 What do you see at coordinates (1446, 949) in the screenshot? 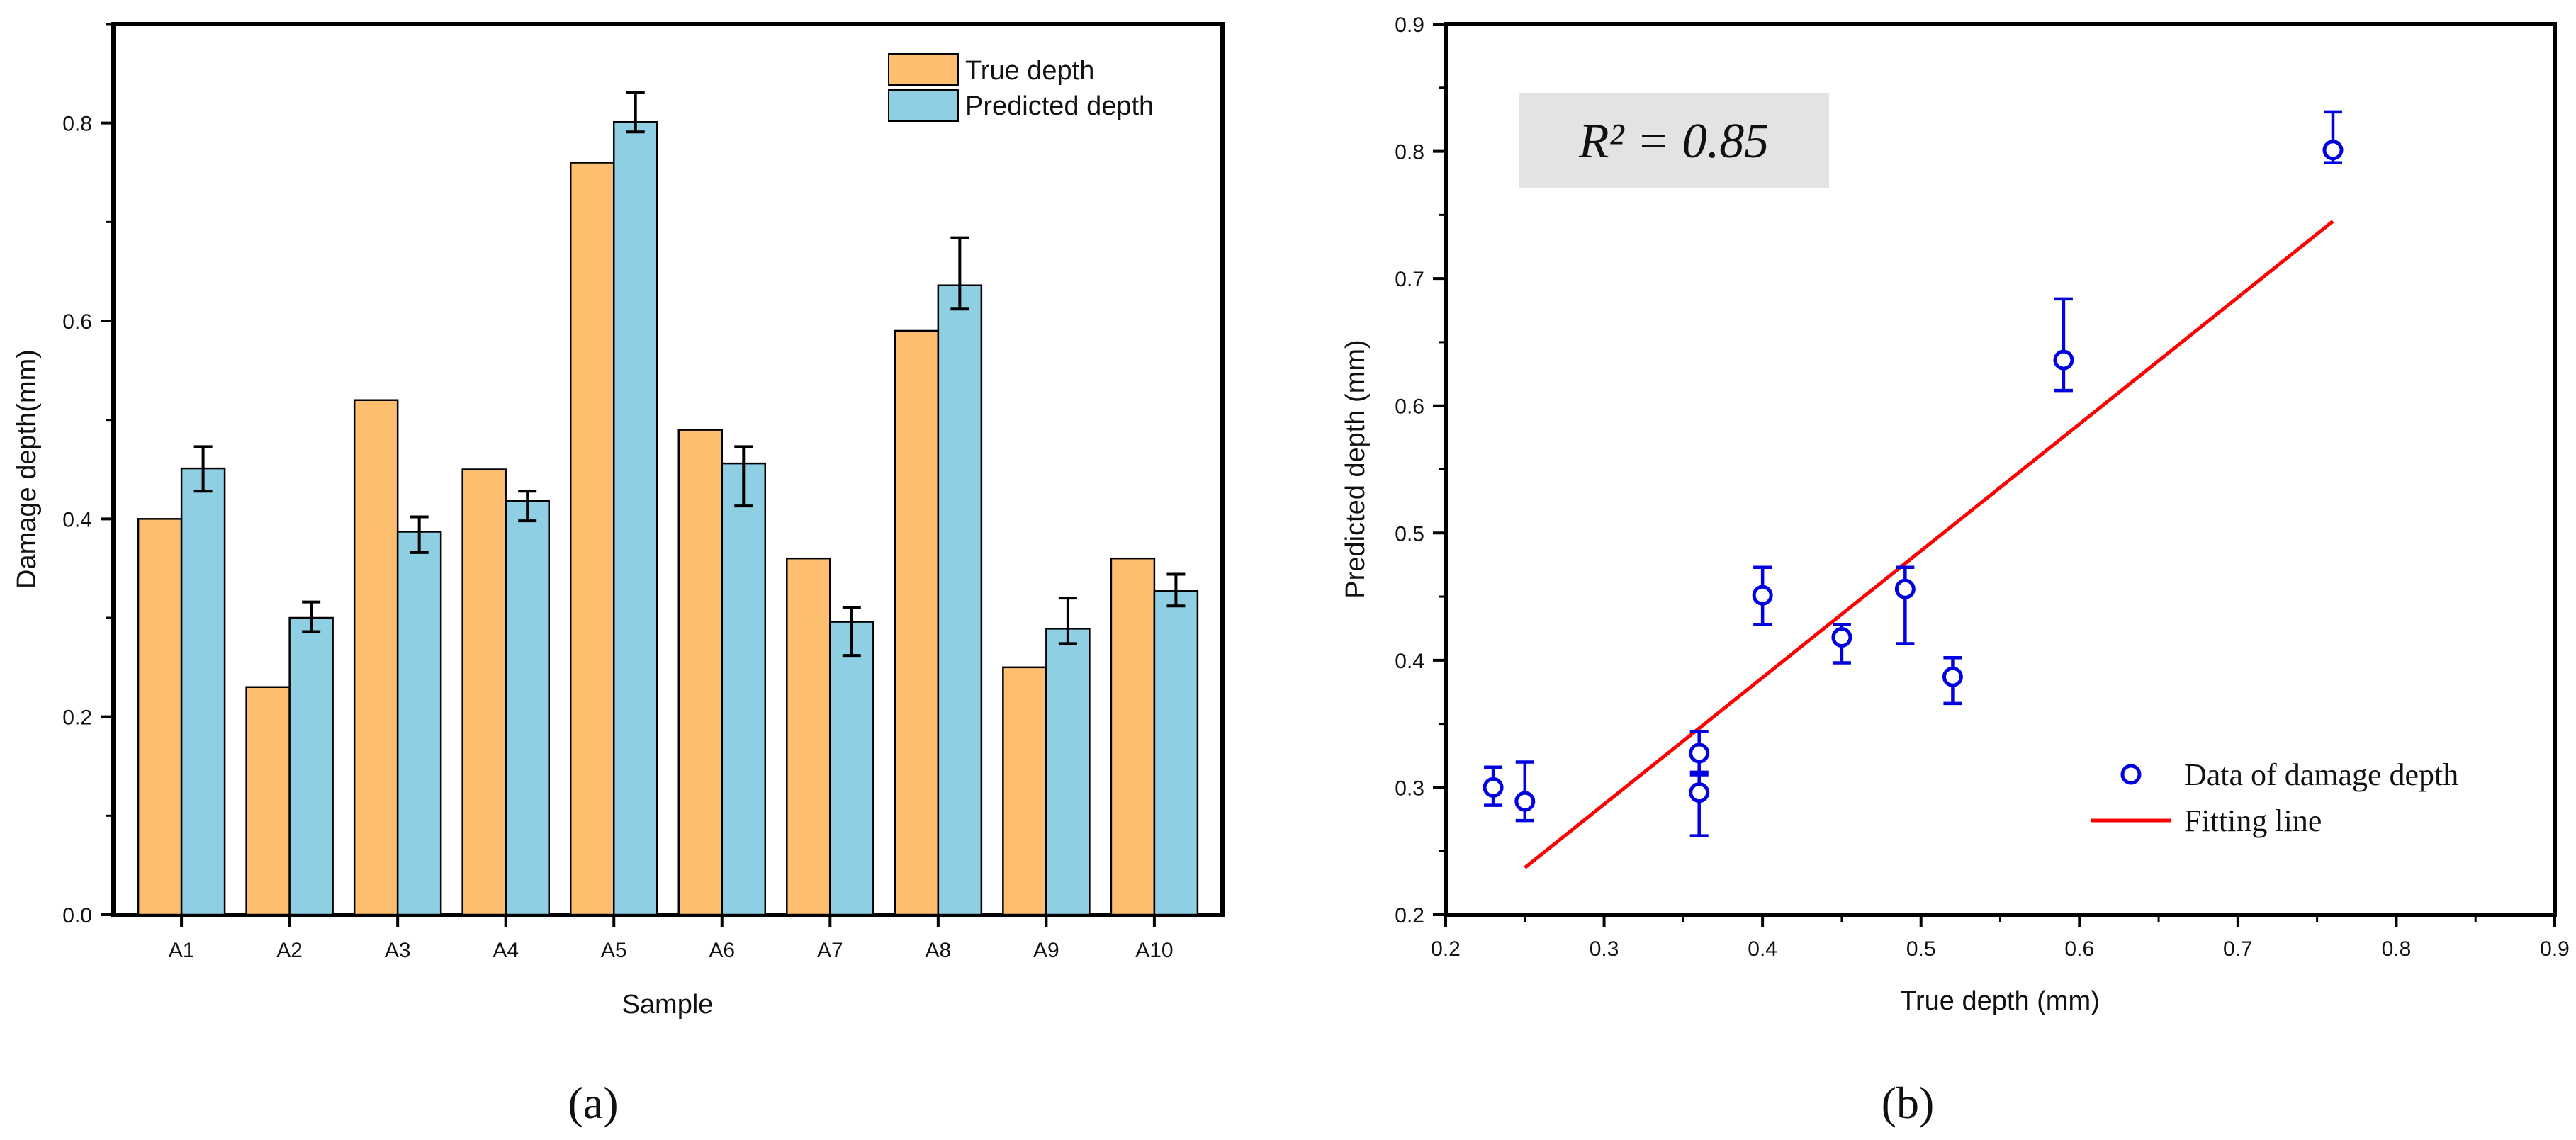
I see `x-tick-label: 0.2` at bounding box center [1446, 949].